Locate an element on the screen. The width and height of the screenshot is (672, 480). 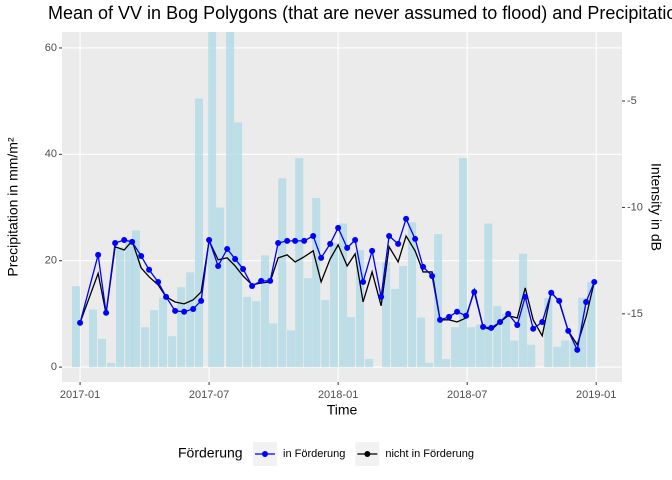
y-tick-label: 40 is located at coordinates (51, 154).